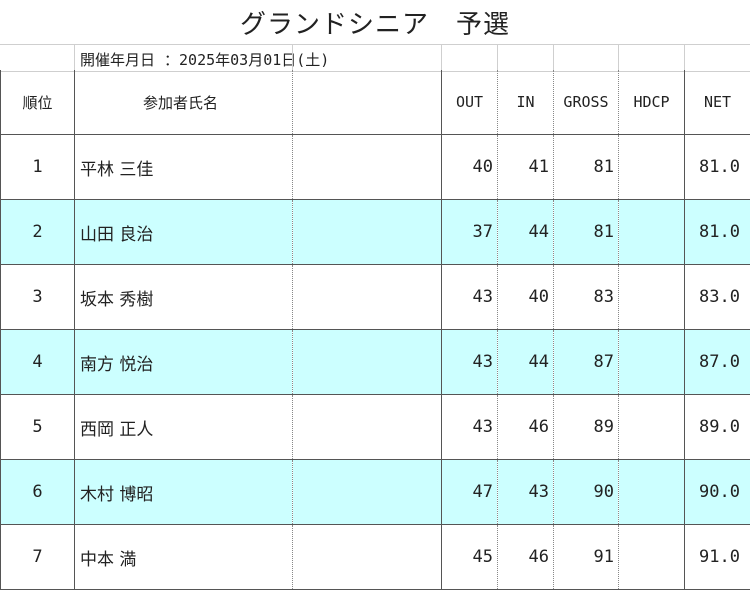  I want to click on table-row: 1 平林 三佳 40 41 81 81.0, so click(375, 167).